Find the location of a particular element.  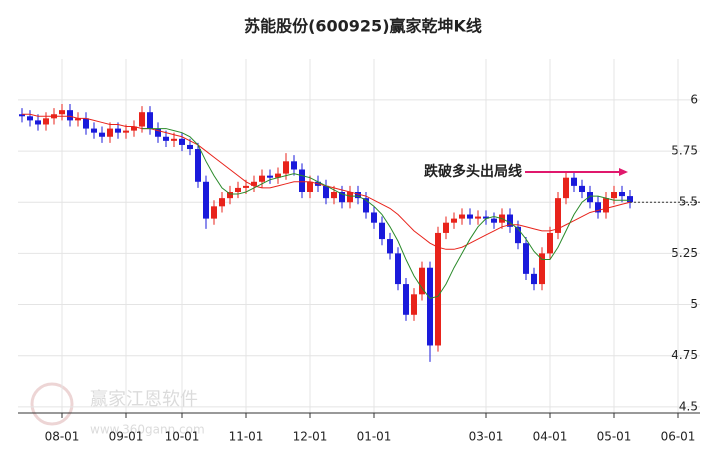

x-tick-label: 11-01 is located at coordinates (246, 437).